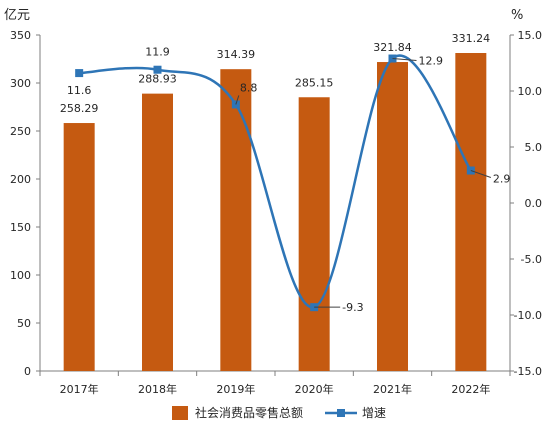 The width and height of the screenshot is (554, 436). Describe the element at coordinates (20, 179) in the screenshot. I see `y-tick-label-4: 200` at that location.